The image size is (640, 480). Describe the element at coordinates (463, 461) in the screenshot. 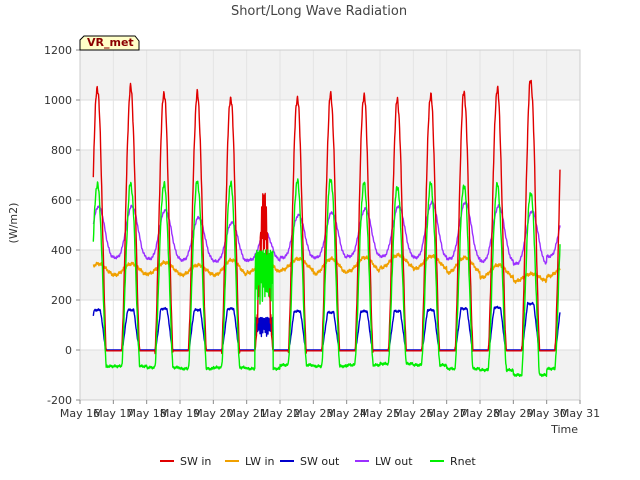

I see `legend-label: Rnet` at that location.